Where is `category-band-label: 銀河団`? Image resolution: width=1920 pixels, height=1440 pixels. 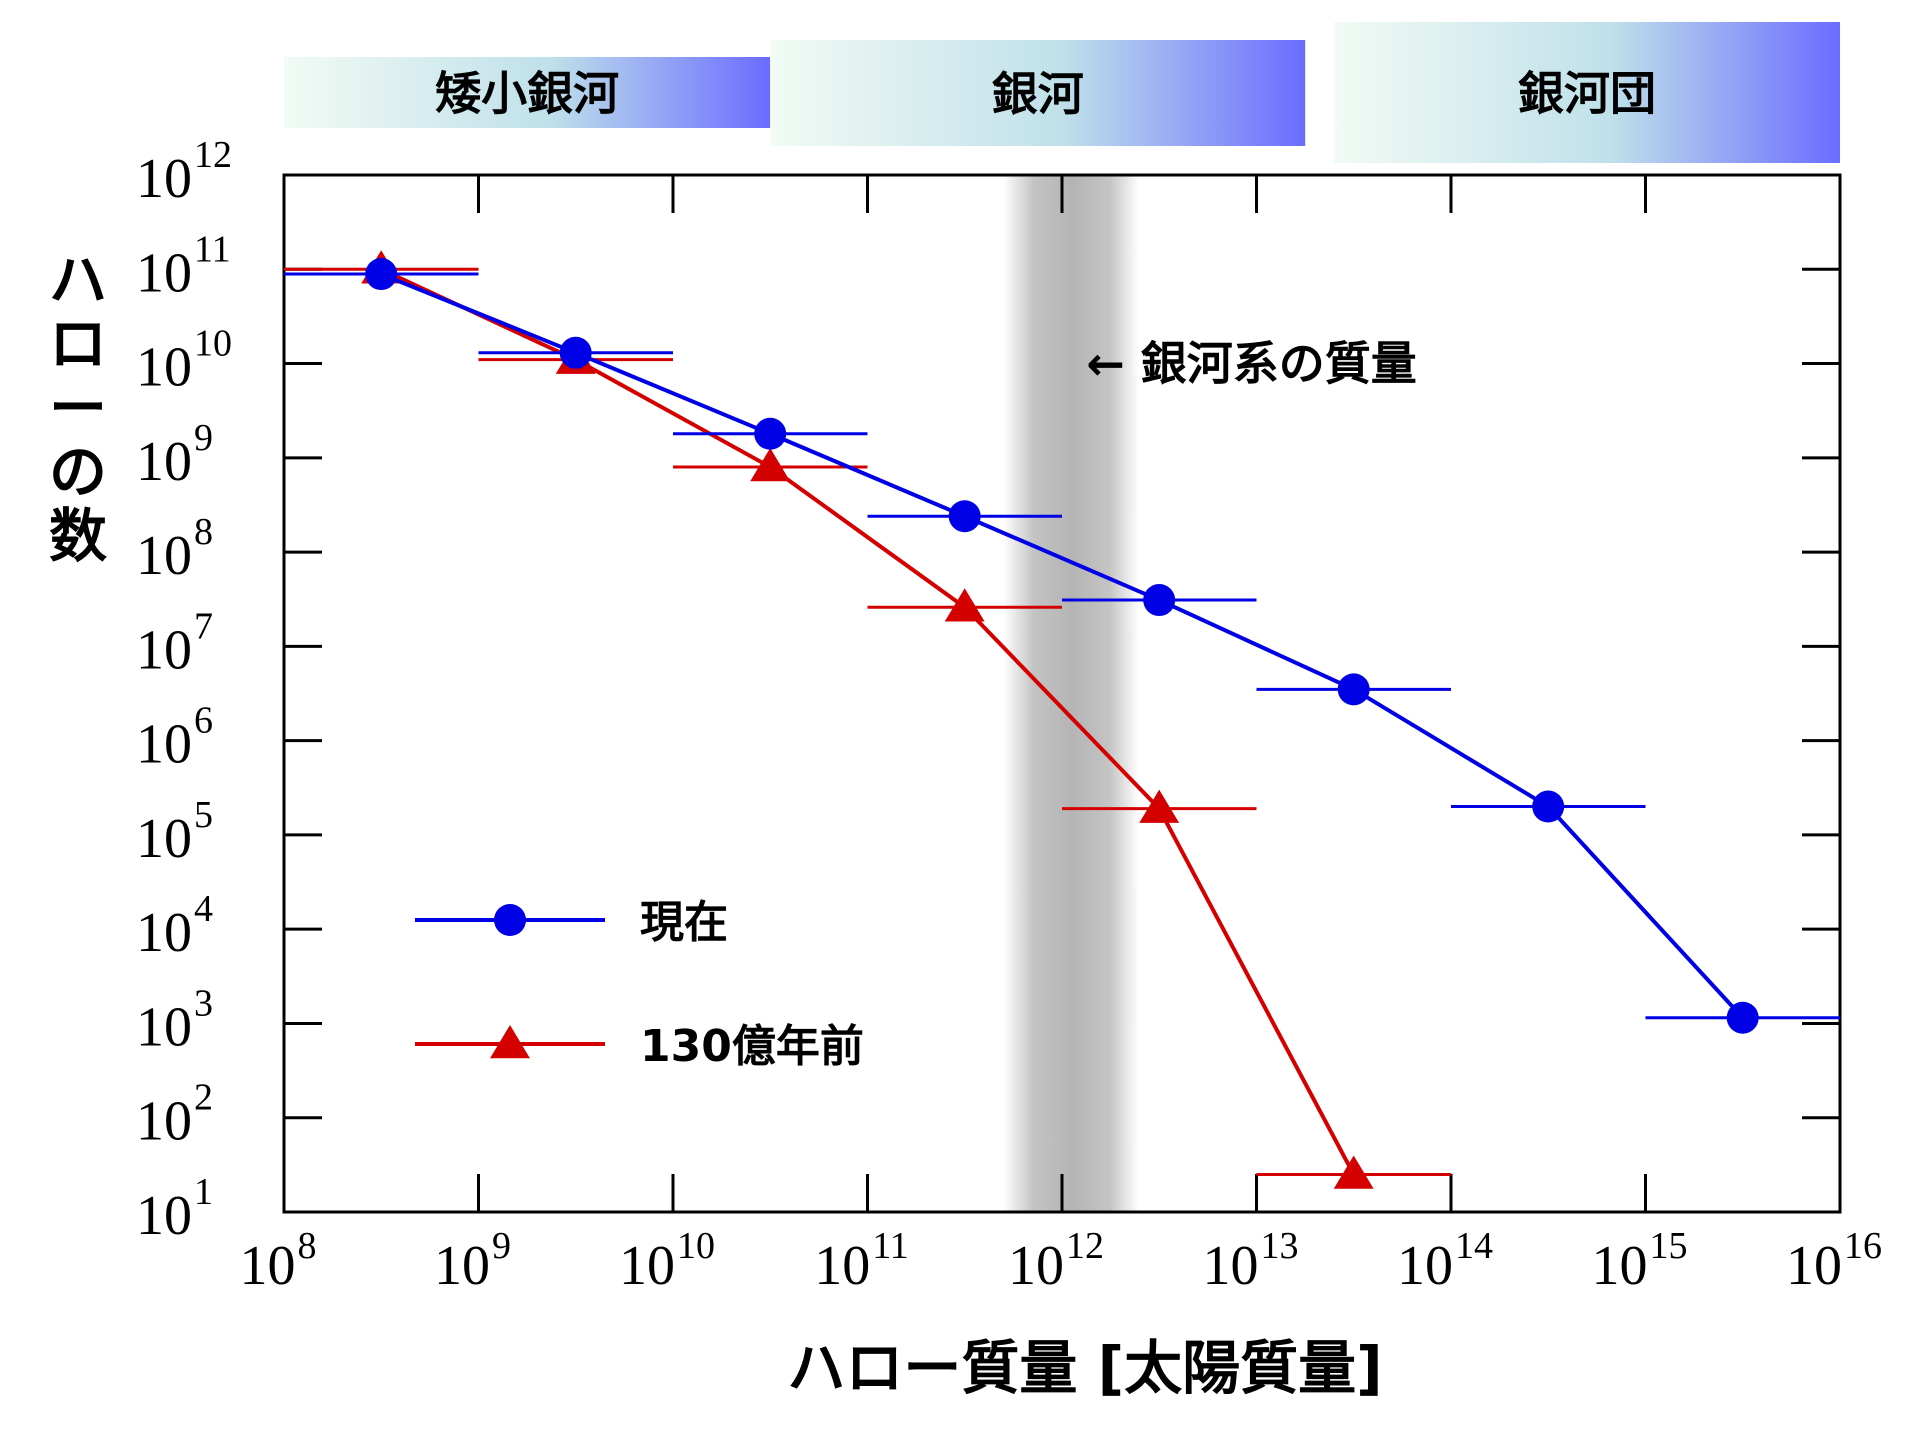
category-band-label: 銀河団 is located at coordinates (1587, 94).